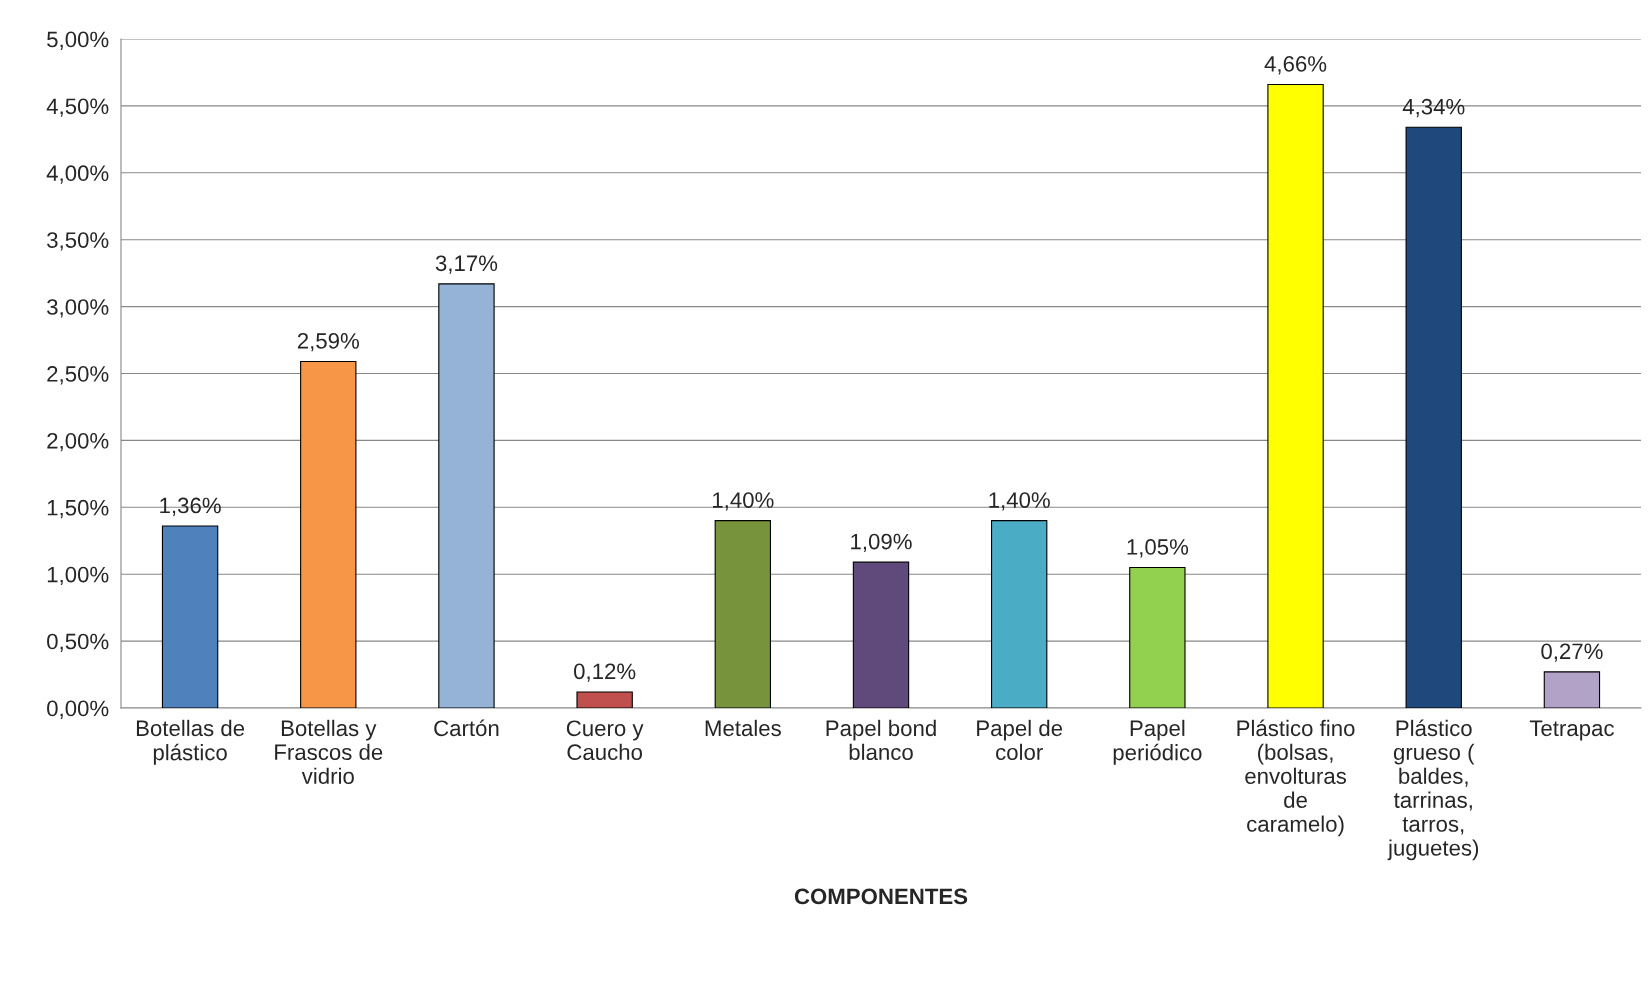 The height and width of the screenshot is (988, 1652). Describe the element at coordinates (328, 342) in the screenshot. I see `data-label: 2,59%` at that location.